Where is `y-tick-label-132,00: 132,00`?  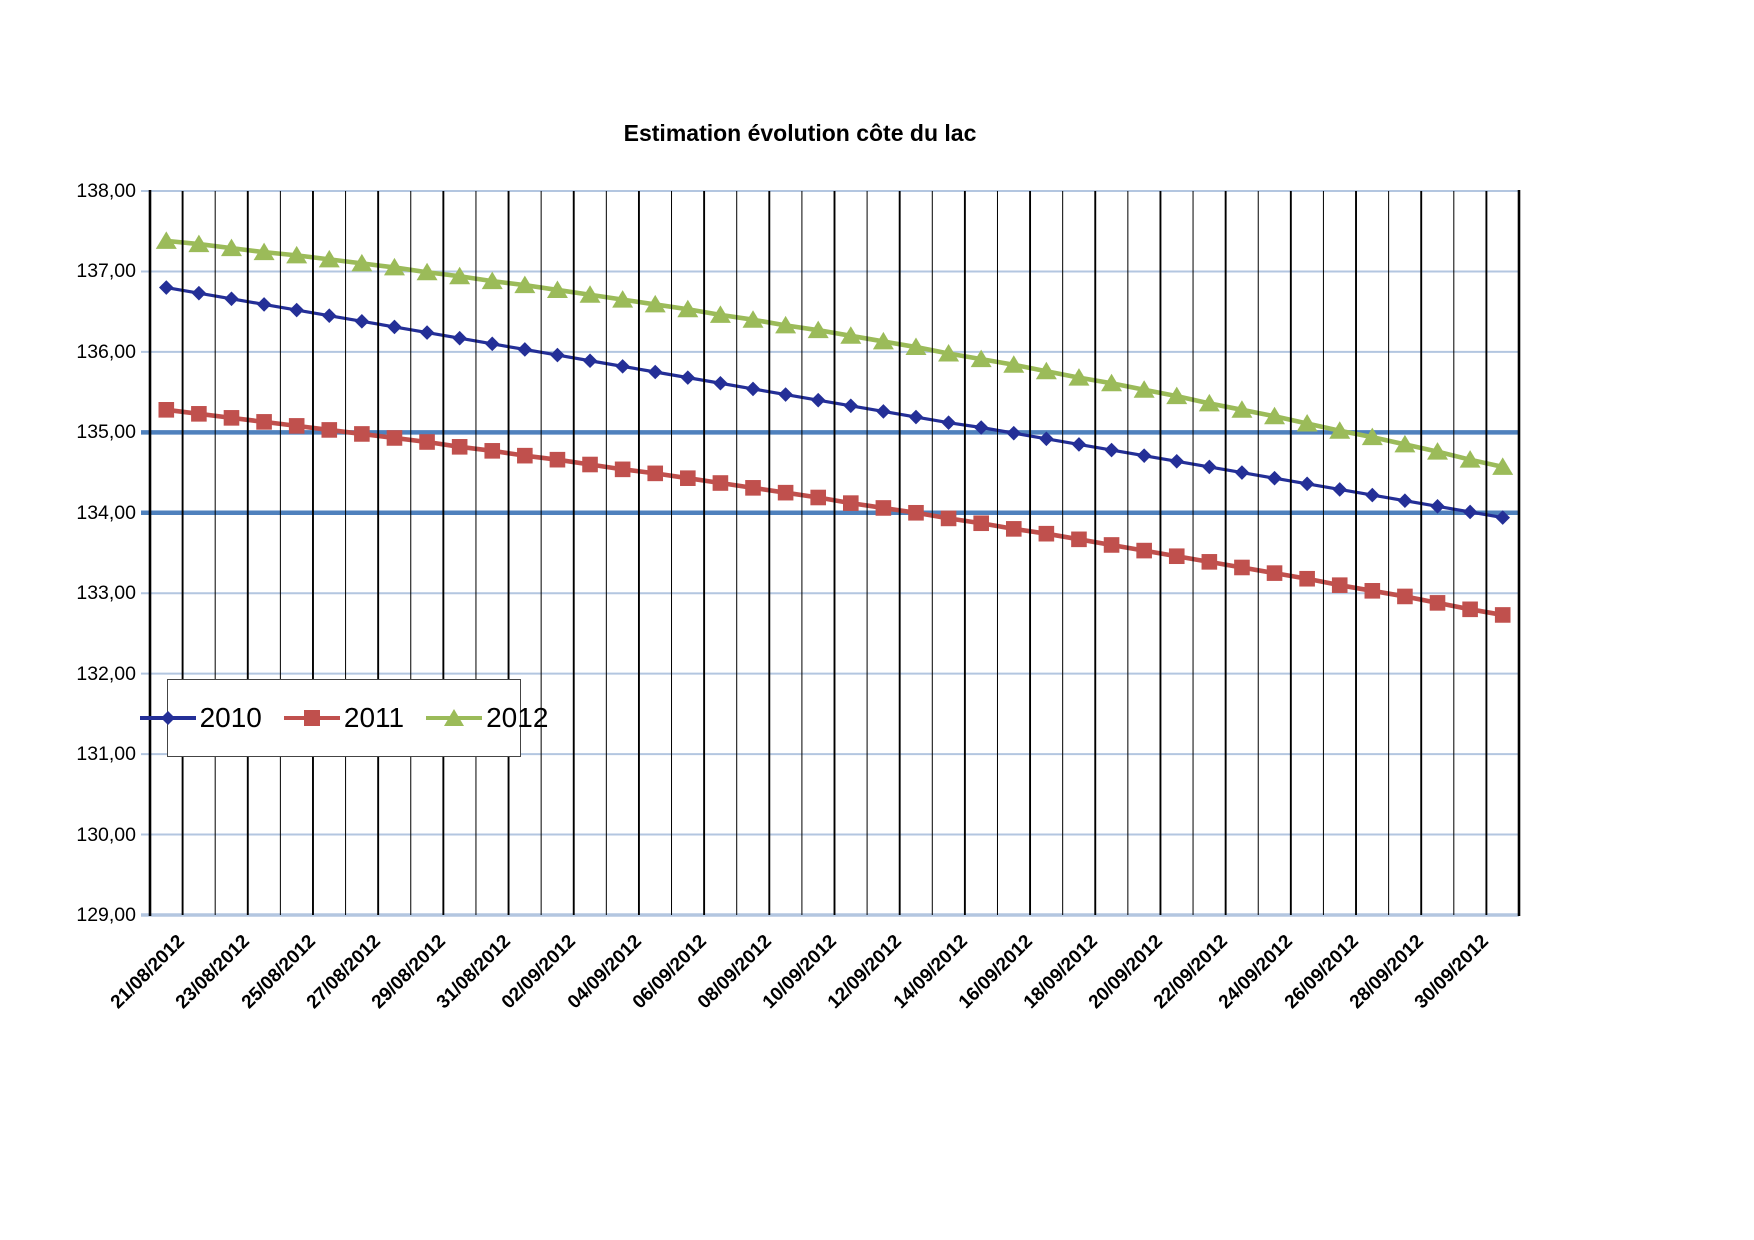
y-tick-label-132,00: 132,00 is located at coordinates (106, 673).